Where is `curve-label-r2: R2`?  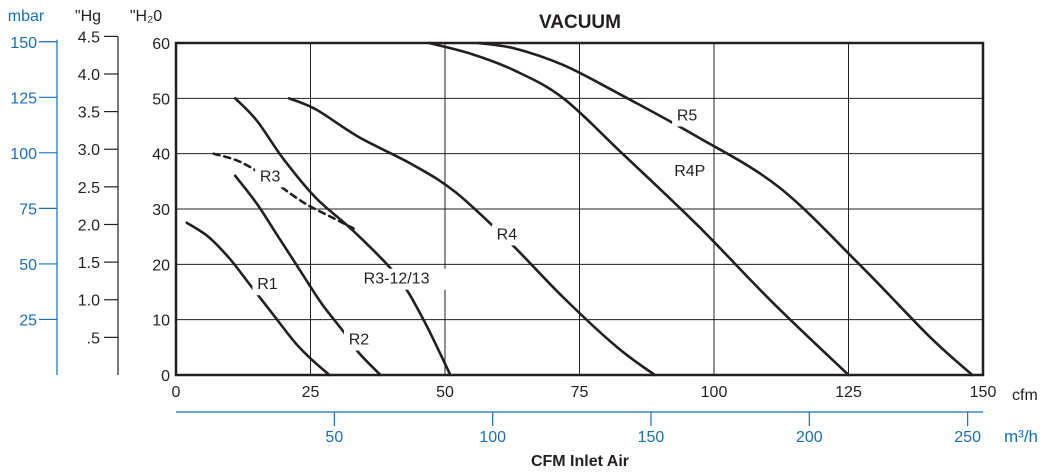
curve-label-r2: R2 is located at coordinates (359, 340).